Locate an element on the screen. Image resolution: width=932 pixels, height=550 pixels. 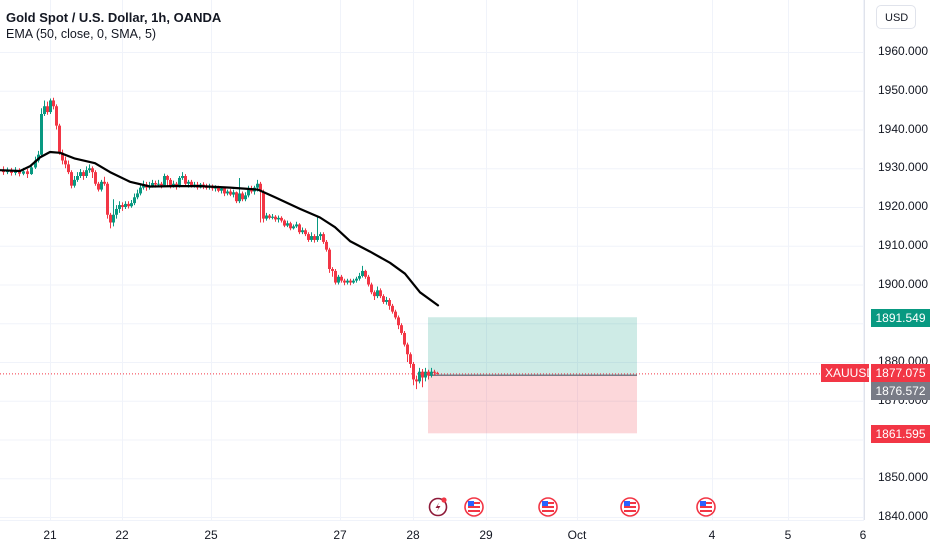
price-tick-label: 1960.000 is located at coordinates (903, 51).